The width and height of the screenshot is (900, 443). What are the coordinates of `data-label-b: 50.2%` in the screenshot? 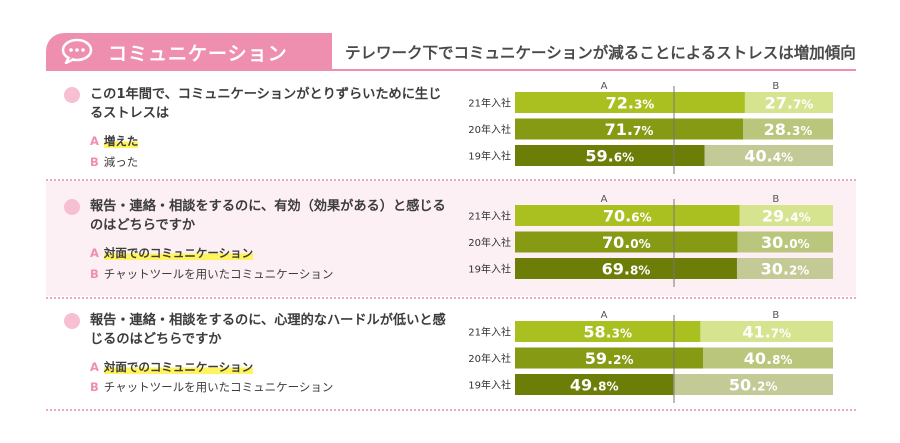 It's located at (753, 385).